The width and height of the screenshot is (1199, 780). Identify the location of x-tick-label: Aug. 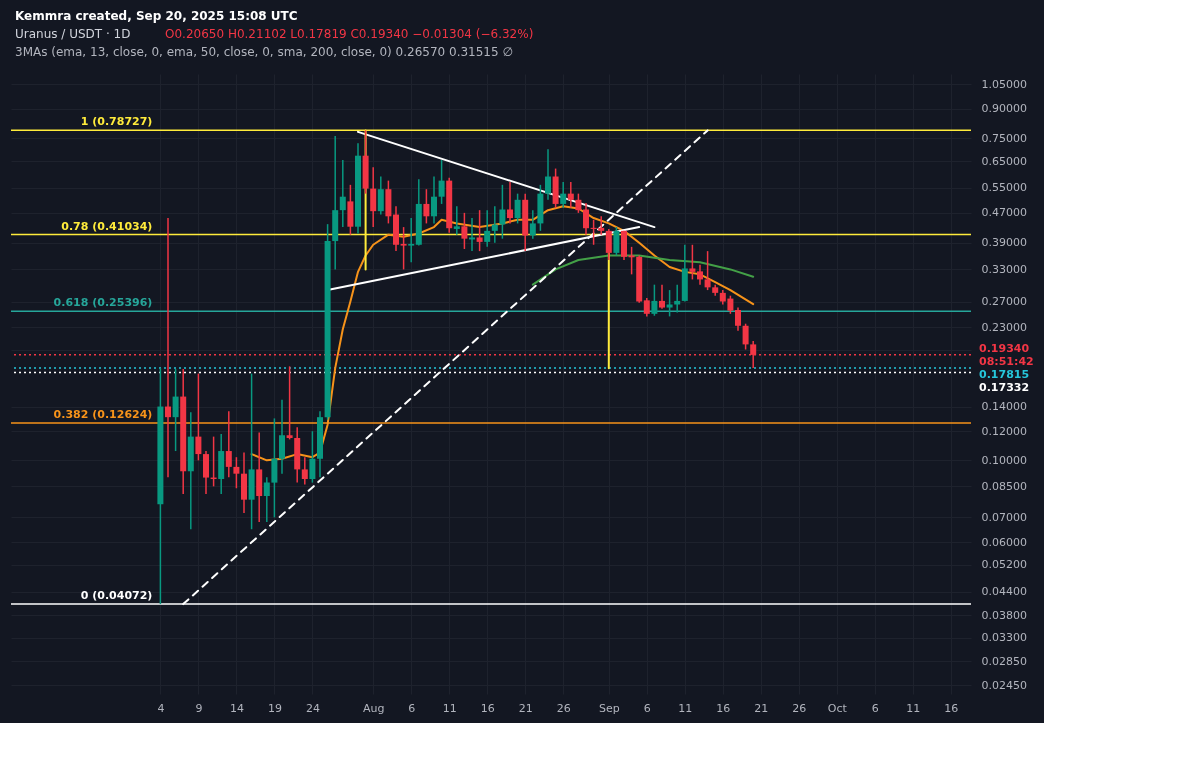
(373, 708).